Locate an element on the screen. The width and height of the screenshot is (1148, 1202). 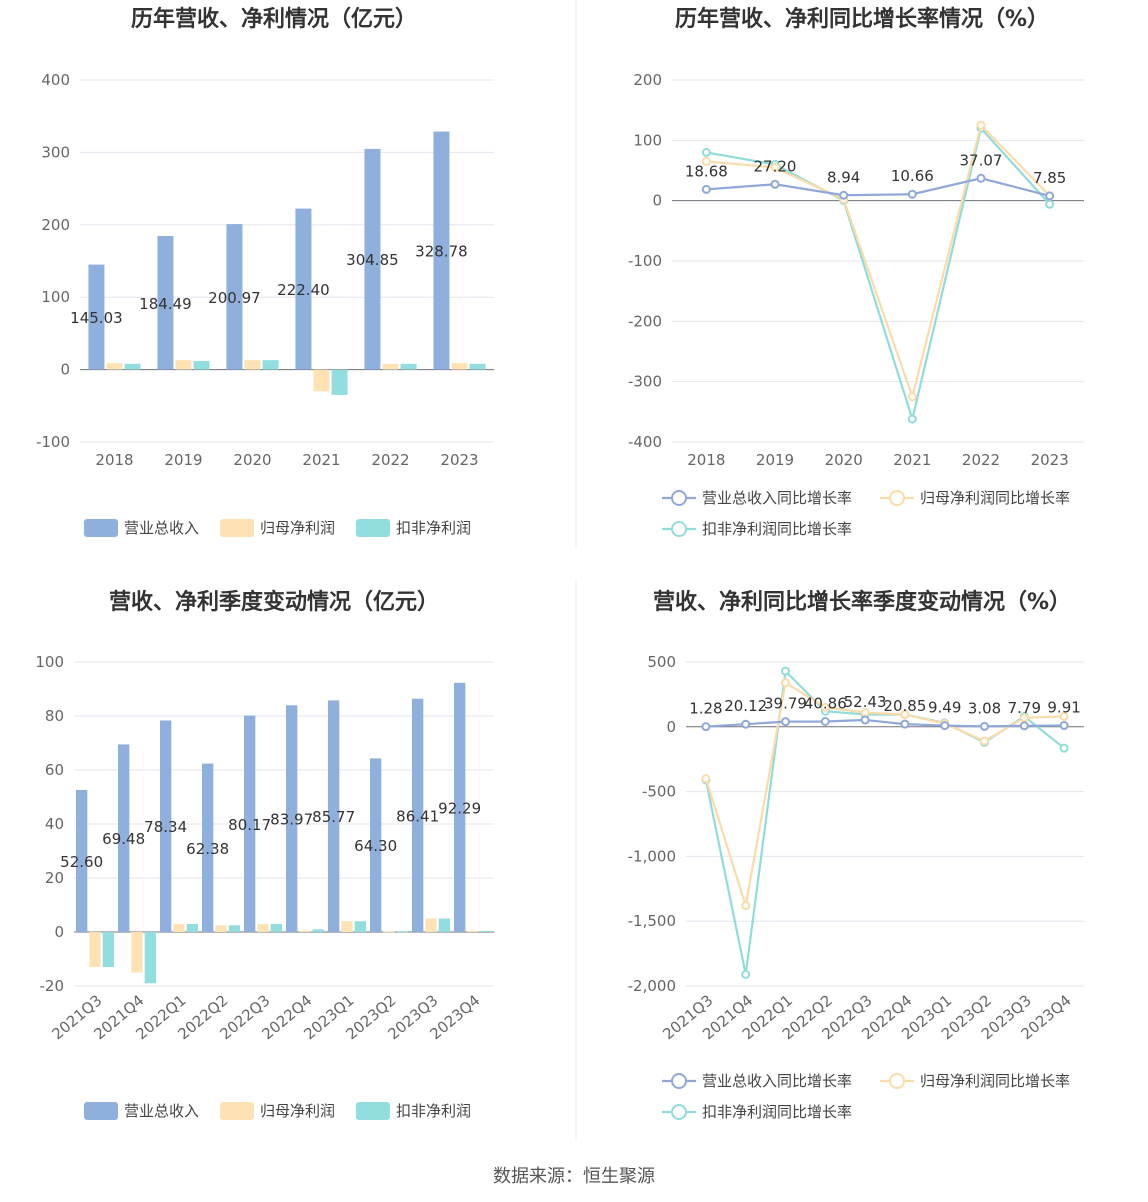
y-tick-label: 400 is located at coordinates (55, 80).